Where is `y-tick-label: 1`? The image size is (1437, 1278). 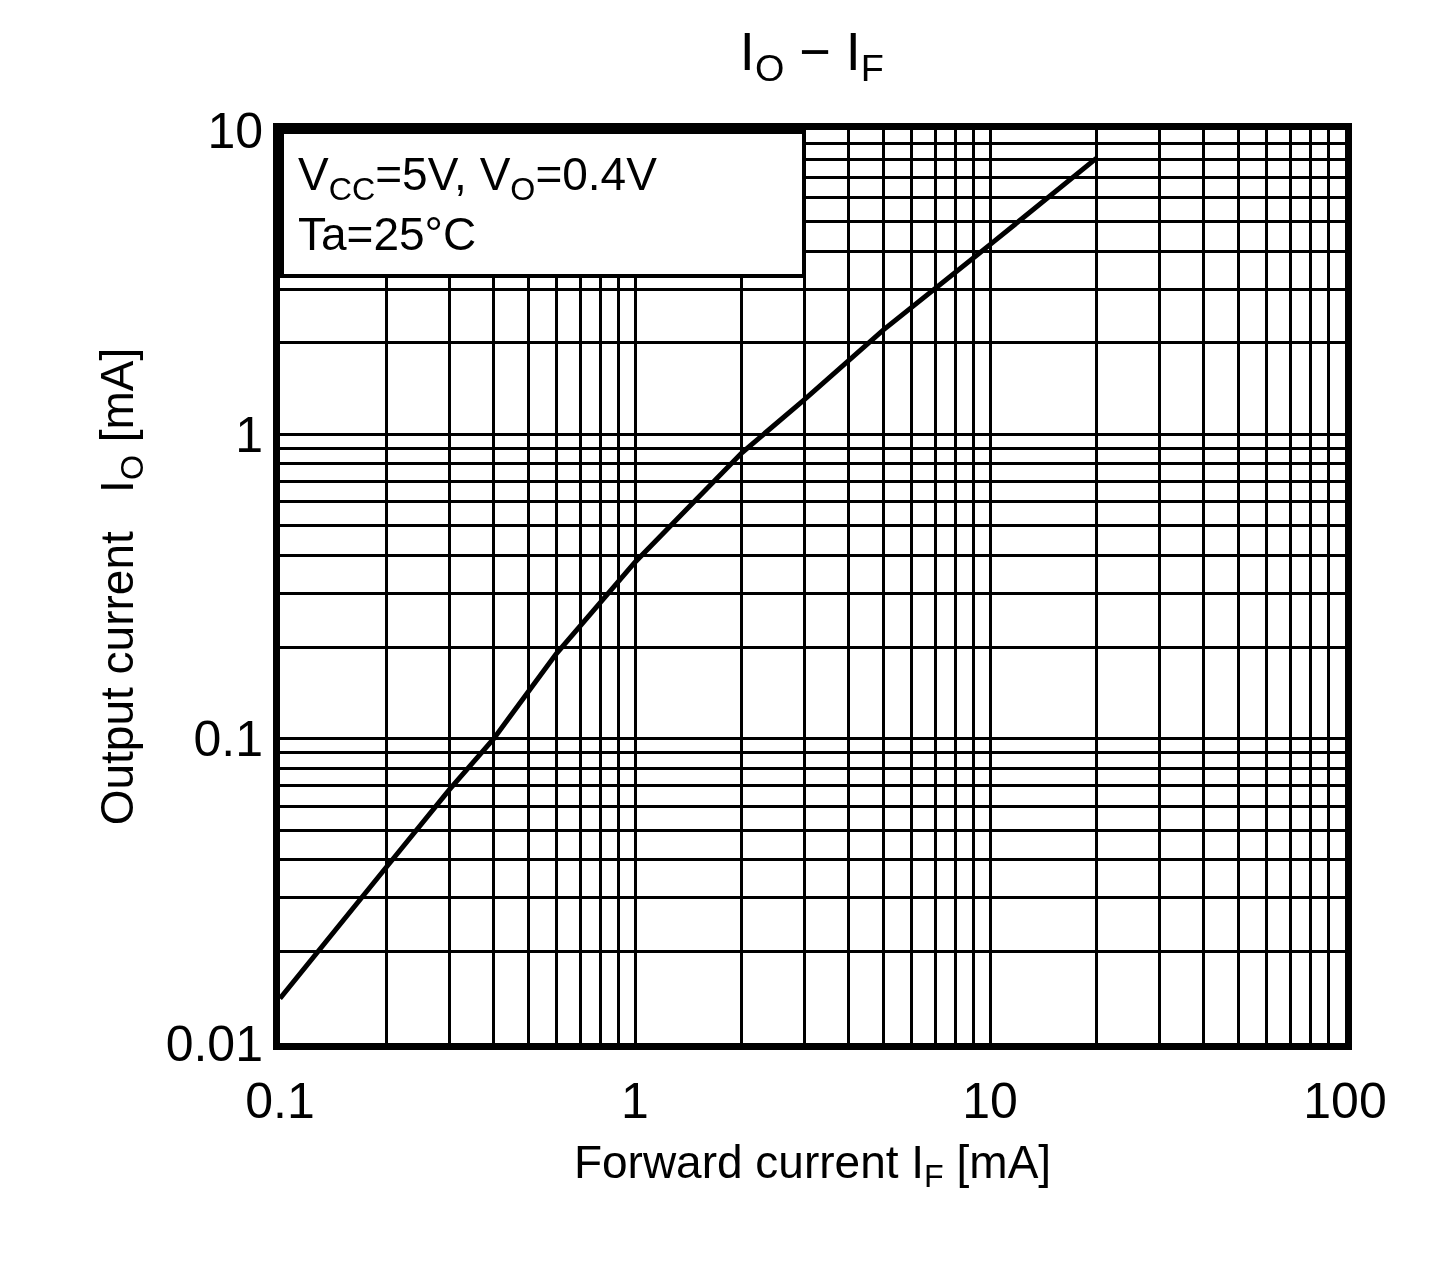 y-tick-label: 1 is located at coordinates (249, 434).